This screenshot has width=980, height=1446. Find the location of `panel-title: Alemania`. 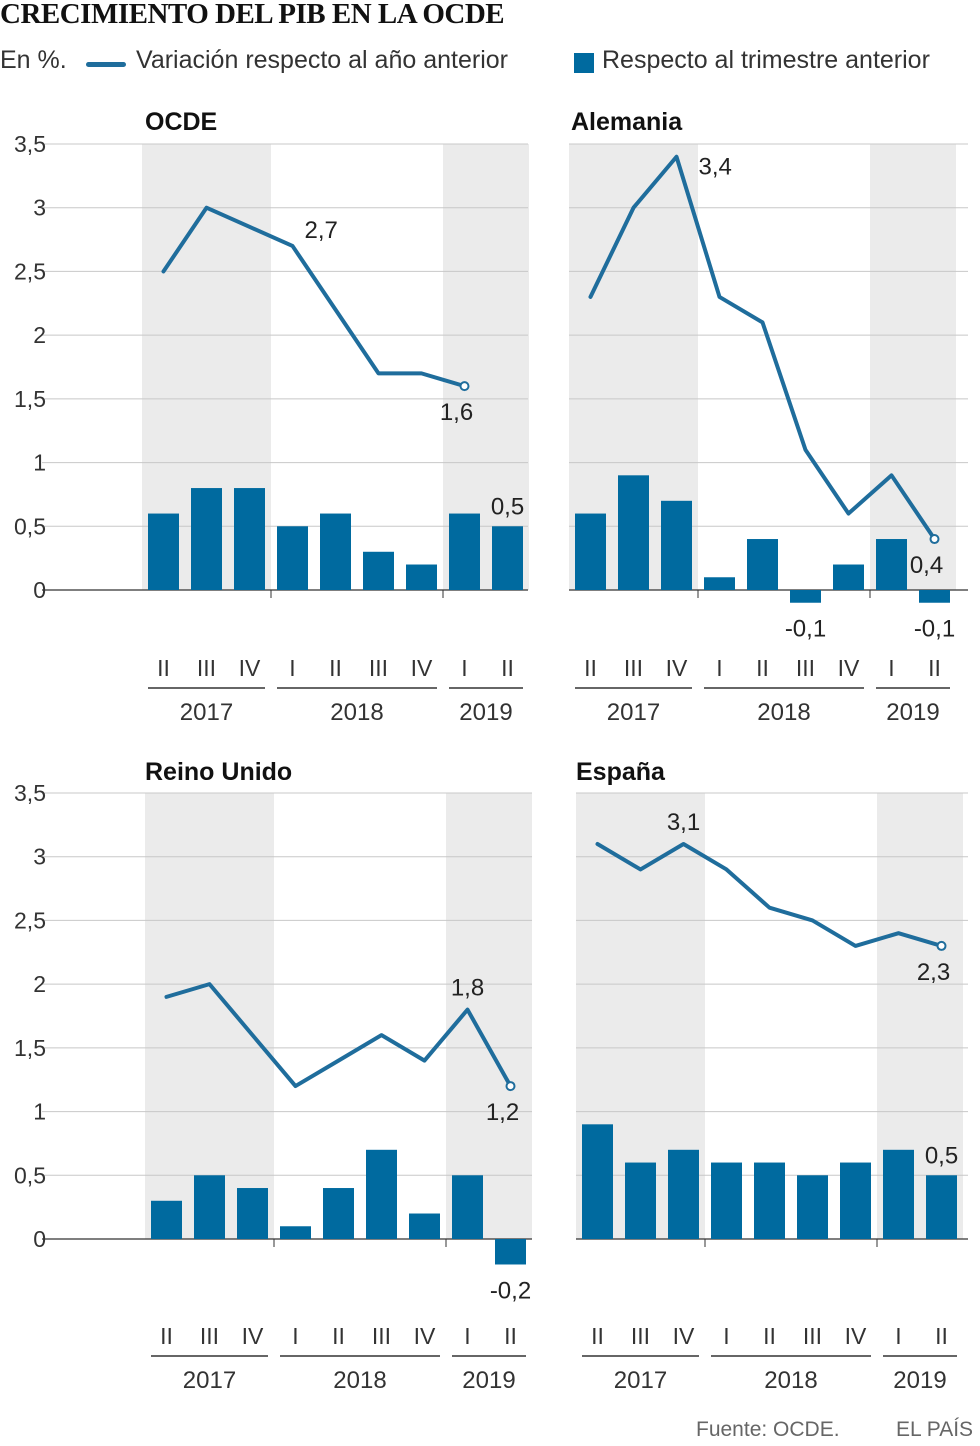

panel-title: Alemania is located at coordinates (627, 122).